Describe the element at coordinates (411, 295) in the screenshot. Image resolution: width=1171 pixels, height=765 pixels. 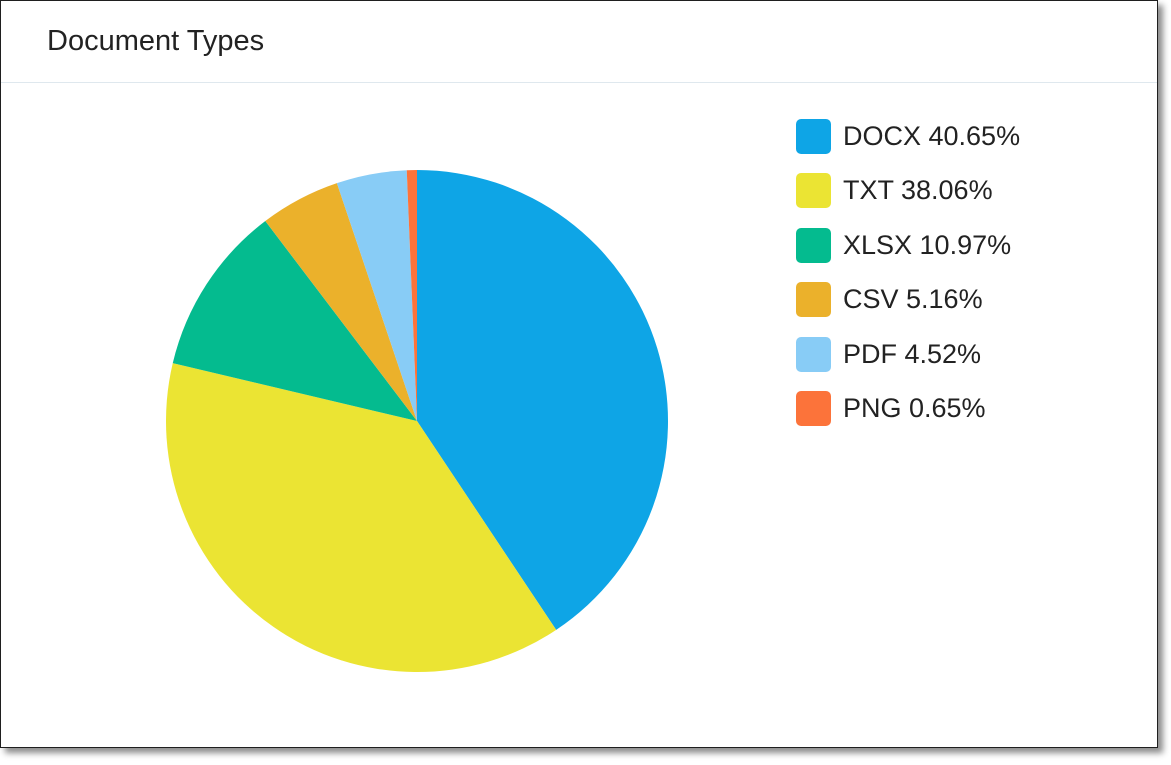
I see `pie-slice-png` at that location.